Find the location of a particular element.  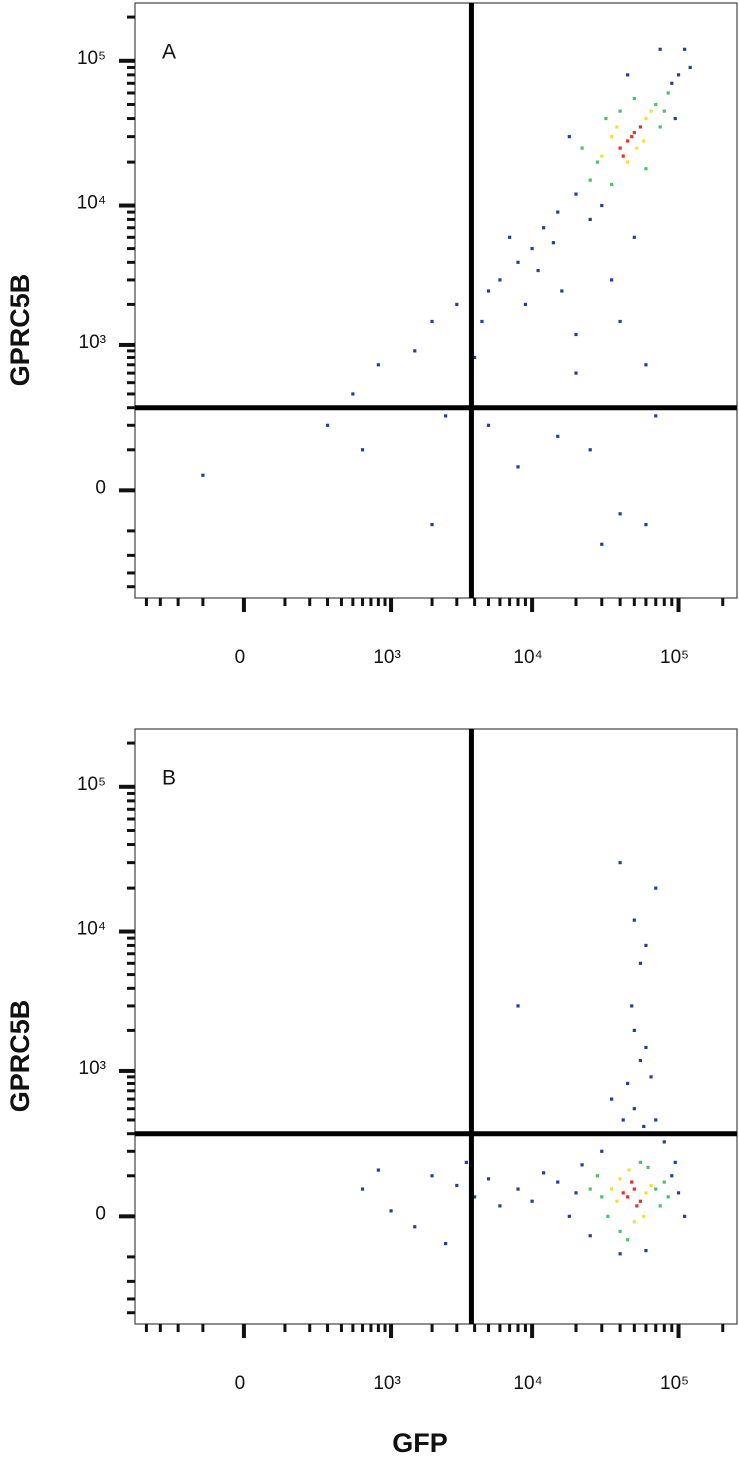

panel-letter: B is located at coordinates (169, 778).